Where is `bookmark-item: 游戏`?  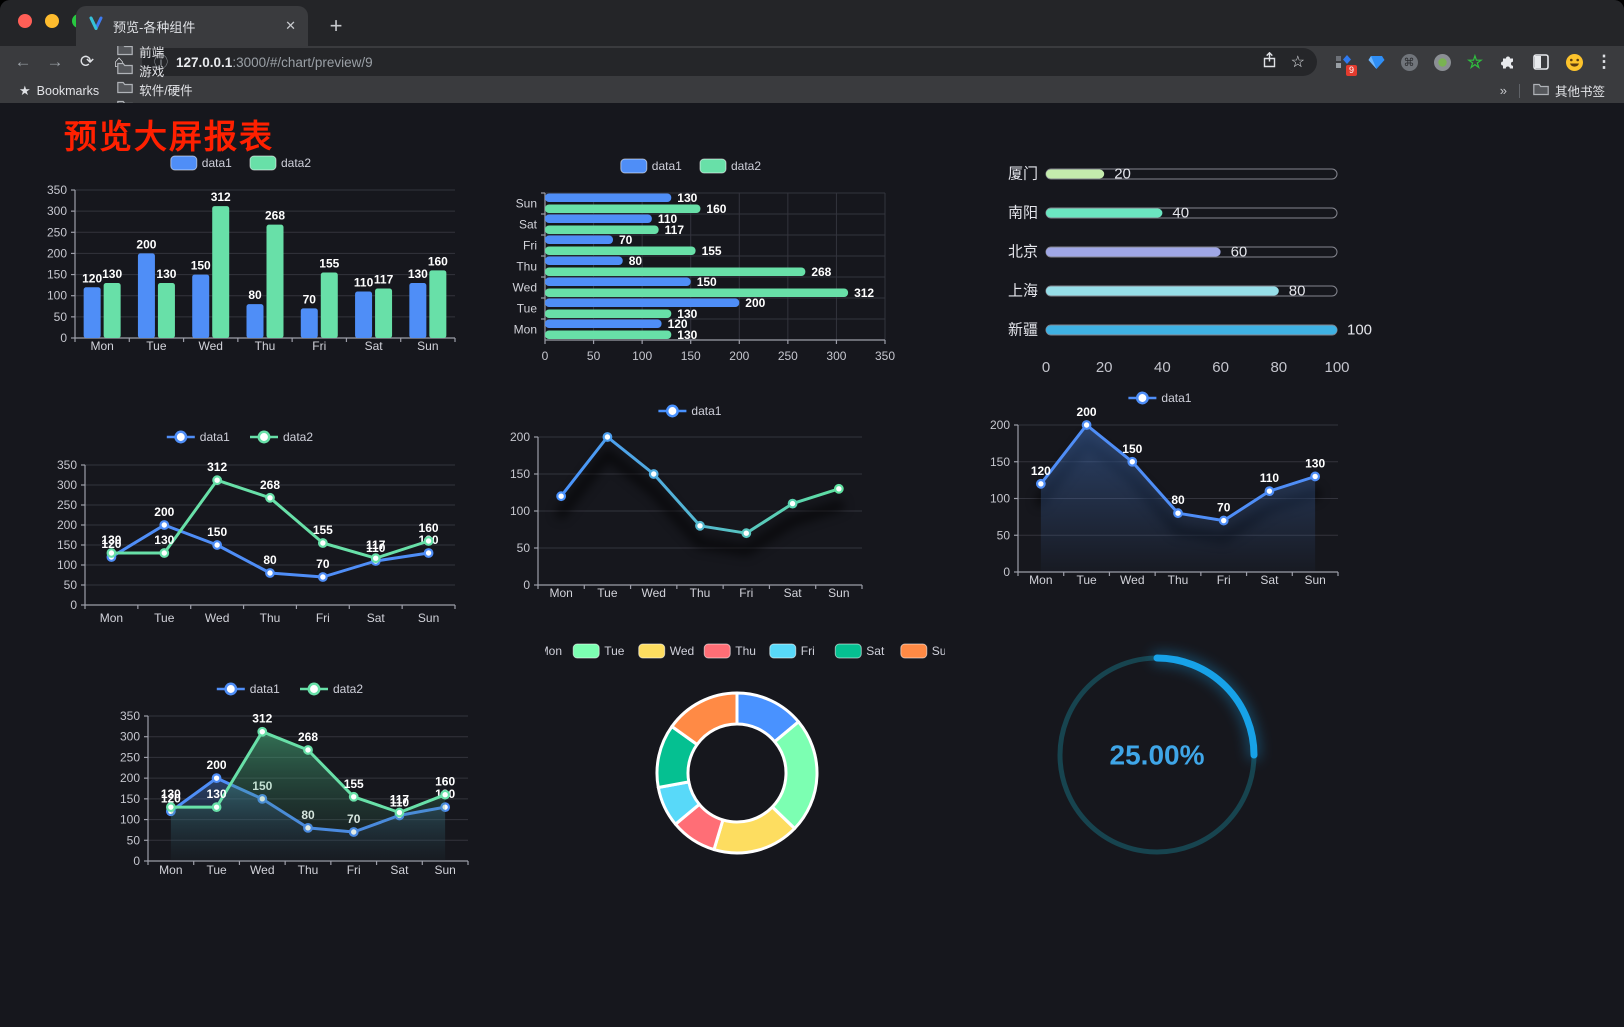
bookmark-item: 游戏 is located at coordinates (183, 70).